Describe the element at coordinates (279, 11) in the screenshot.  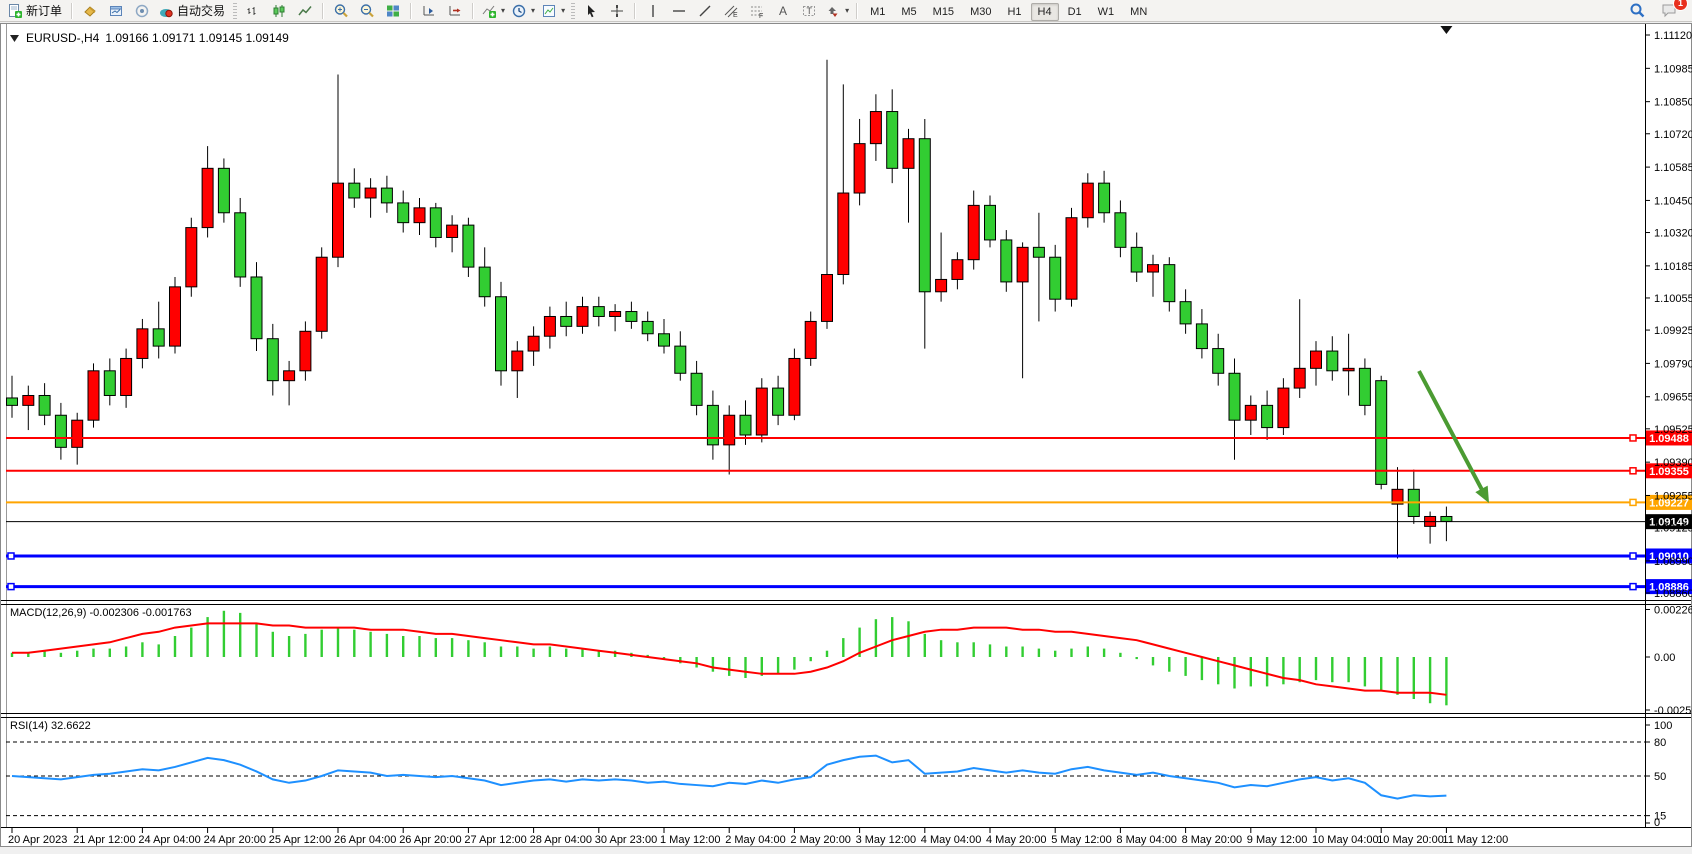
I see `candle-chart-button` at that location.